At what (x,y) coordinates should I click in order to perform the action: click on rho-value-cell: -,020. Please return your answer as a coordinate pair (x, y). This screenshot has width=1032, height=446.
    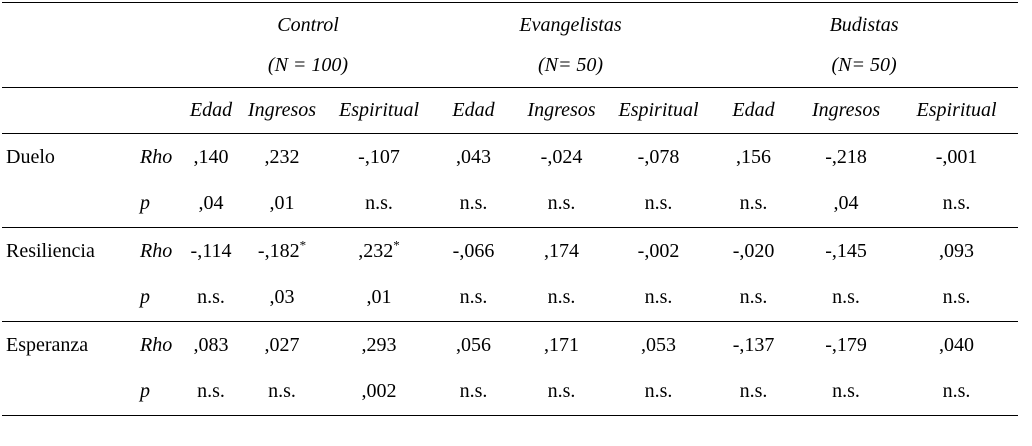
    Looking at the image, I should click on (753, 250).